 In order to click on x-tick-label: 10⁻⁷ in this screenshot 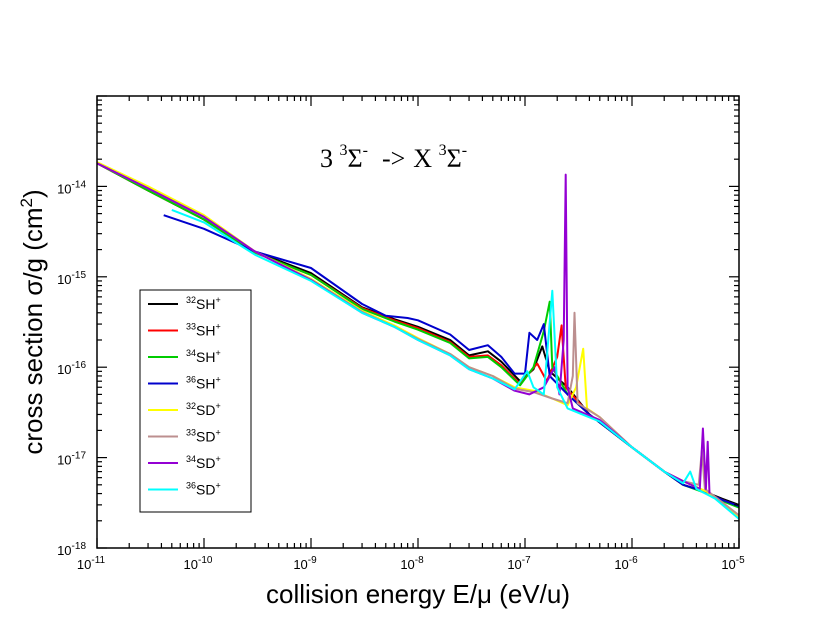, I will do `click(519, 563)`.